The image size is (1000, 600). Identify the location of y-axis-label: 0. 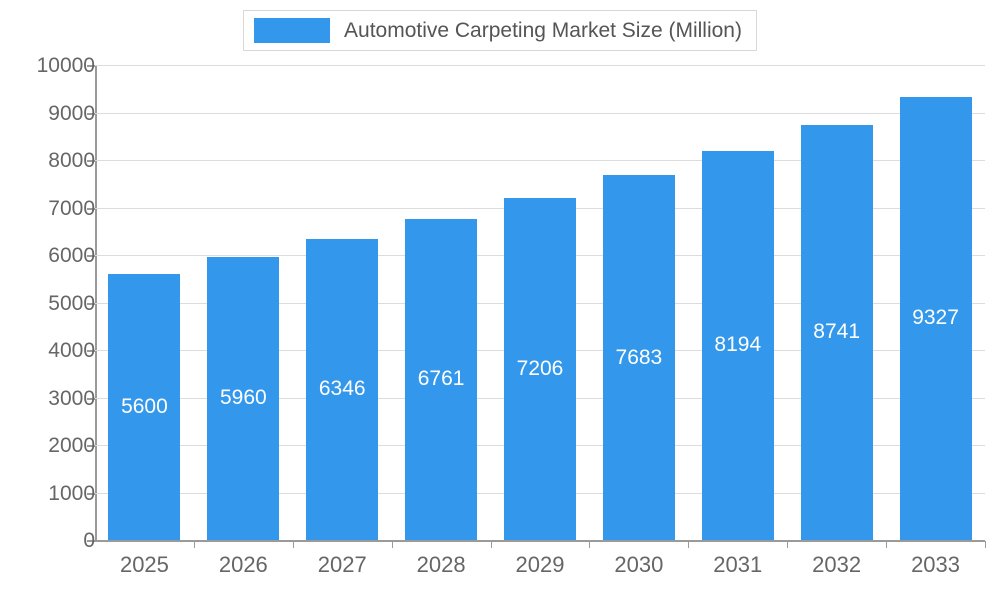
(89, 540).